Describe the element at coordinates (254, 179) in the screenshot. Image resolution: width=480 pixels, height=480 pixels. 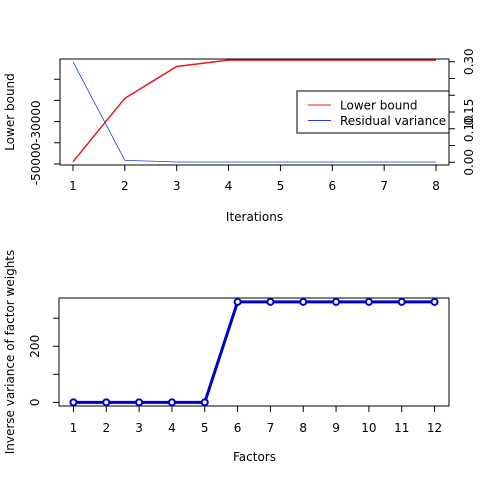
I see `top-x-axis: 1 2 3 4 5 6 7 8` at that location.